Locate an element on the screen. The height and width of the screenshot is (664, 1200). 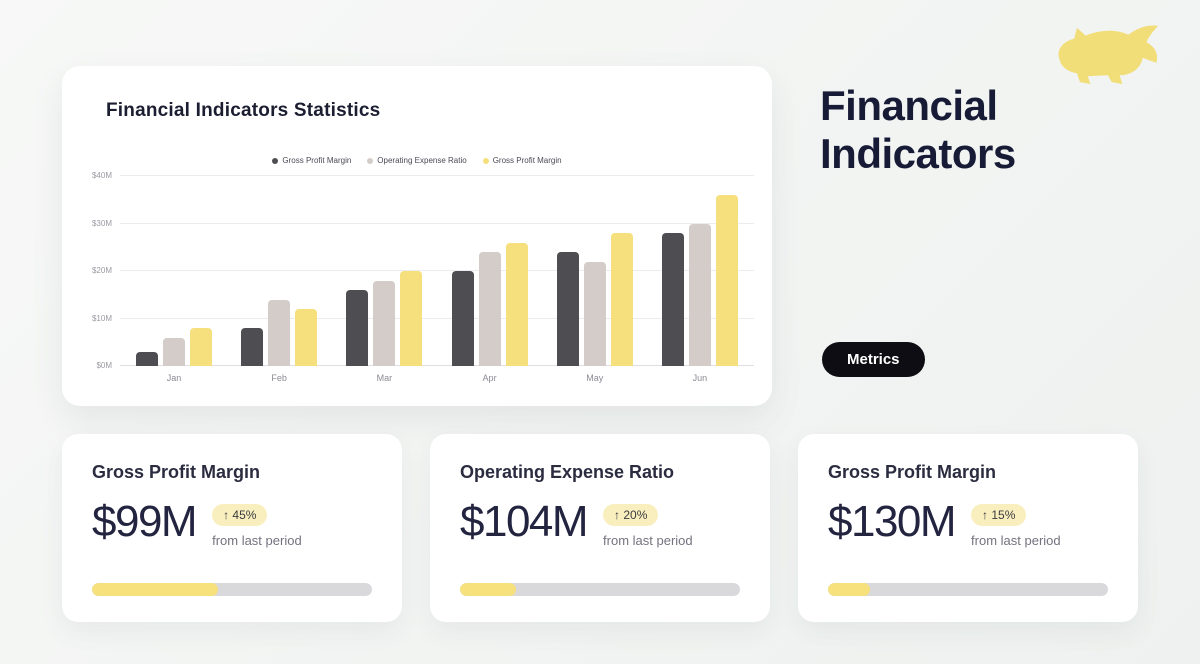
stat-meta: ↑ 20% from last period is located at coordinates (648, 523).